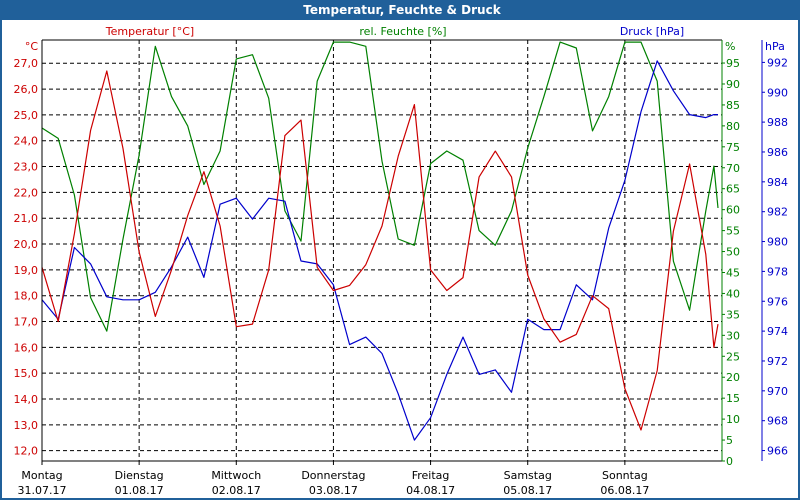 This screenshot has width=800, height=500. Describe the element at coordinates (777, 301) in the screenshot. I see `pressure-tick-label: 976` at that location.